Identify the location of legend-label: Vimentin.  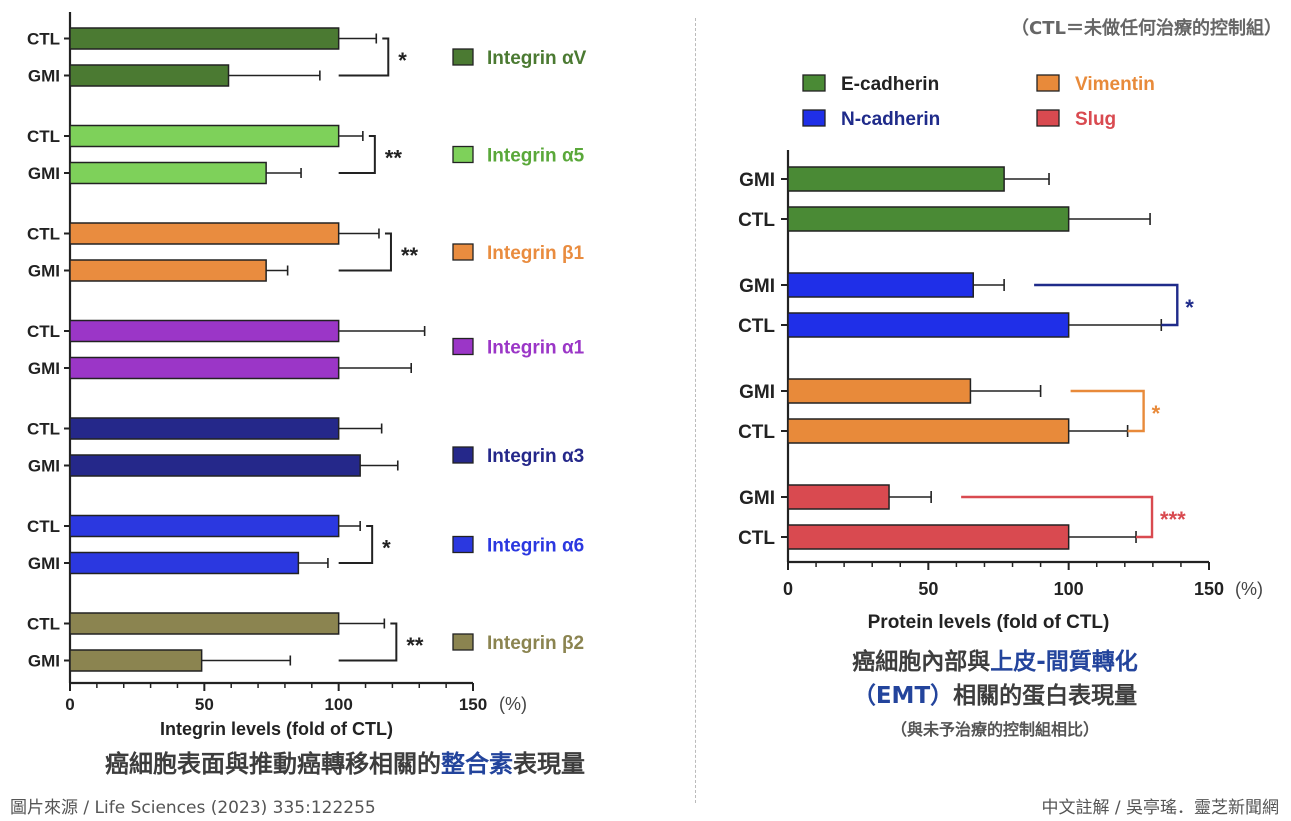
(1115, 84).